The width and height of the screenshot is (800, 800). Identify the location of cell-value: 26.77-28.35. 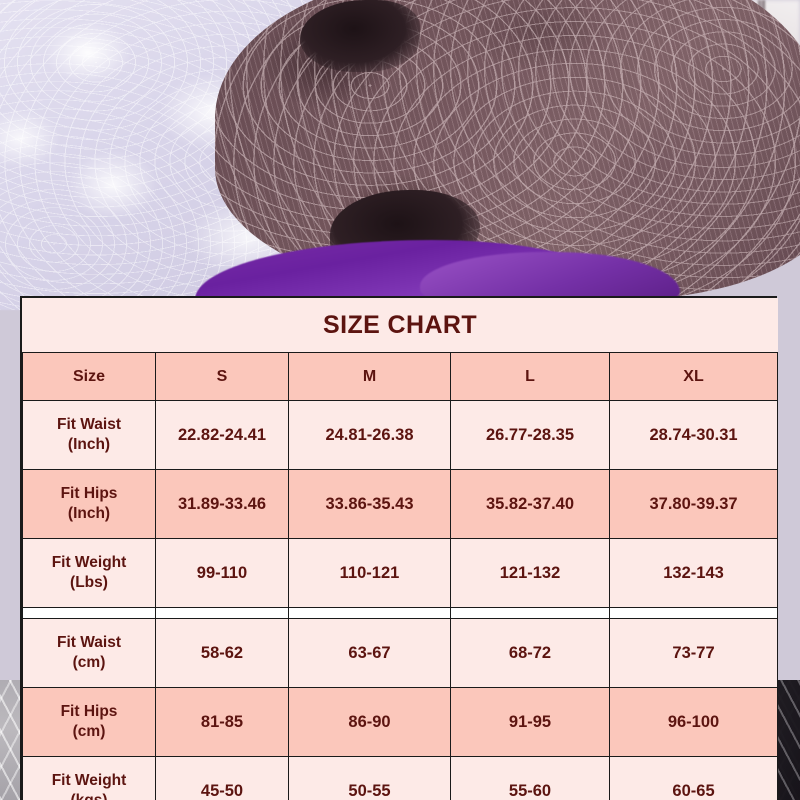
(530, 435).